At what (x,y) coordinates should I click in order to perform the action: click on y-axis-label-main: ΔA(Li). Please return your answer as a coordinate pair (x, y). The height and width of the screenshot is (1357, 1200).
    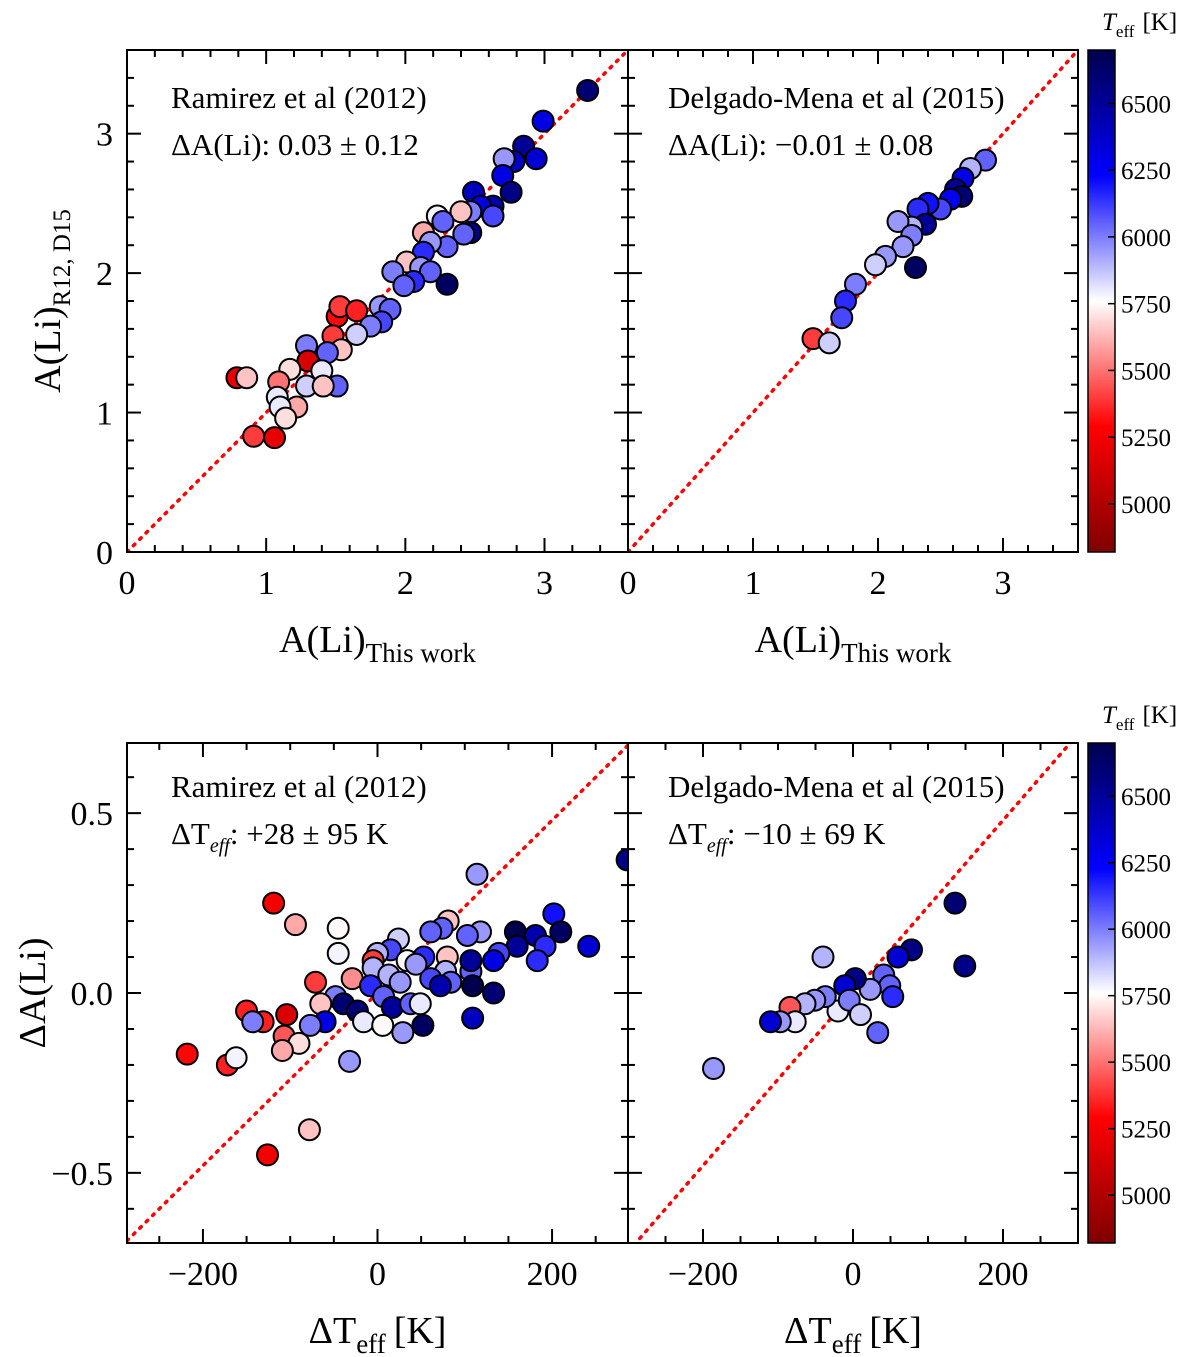
    Looking at the image, I should click on (33, 993).